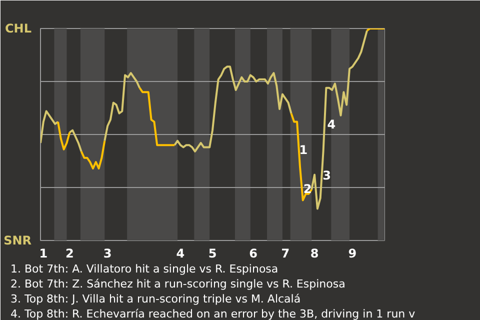  Describe the element at coordinates (43, 253) in the screenshot. I see `x-tick-label: 1` at that location.